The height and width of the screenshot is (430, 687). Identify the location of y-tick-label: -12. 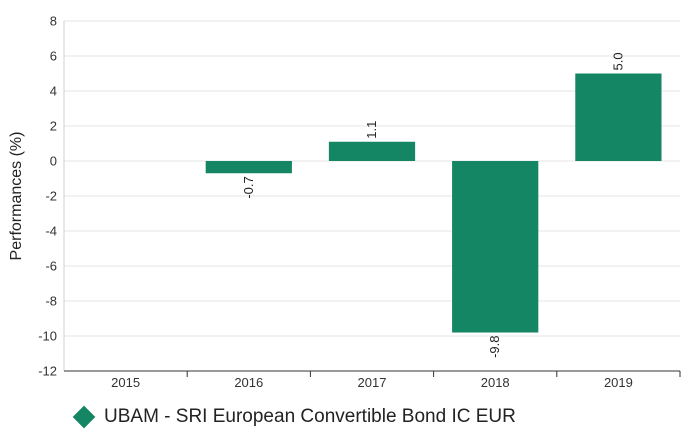
(47, 371).